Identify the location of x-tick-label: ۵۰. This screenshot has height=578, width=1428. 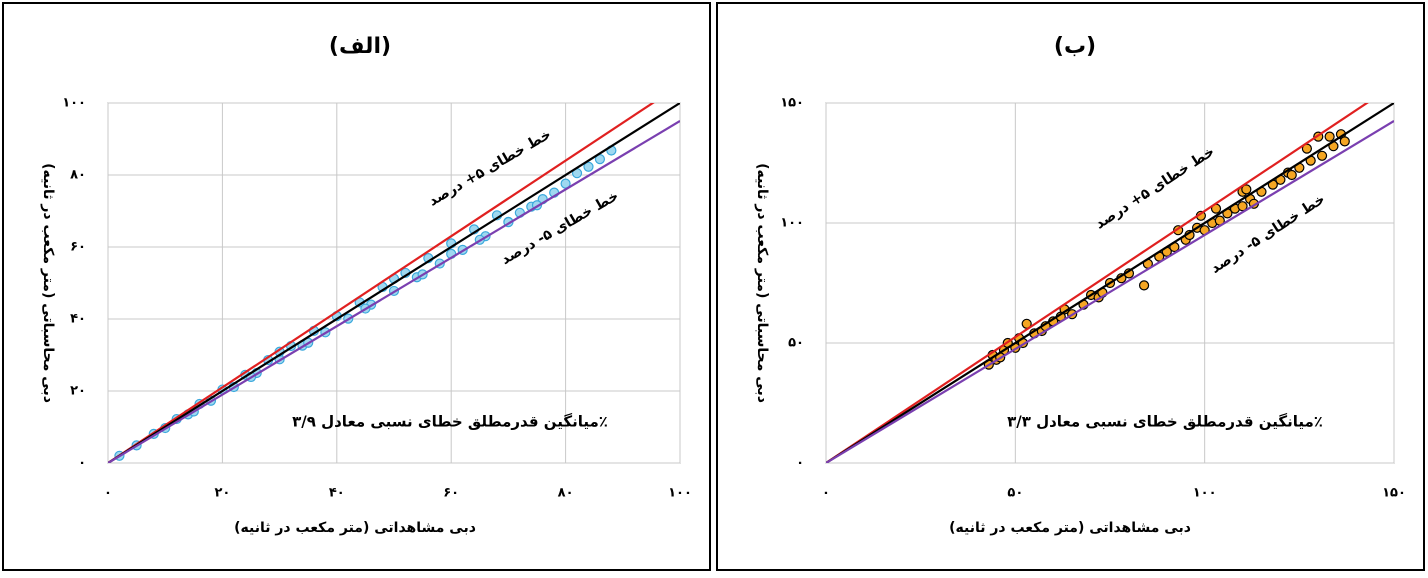
(1015, 493).